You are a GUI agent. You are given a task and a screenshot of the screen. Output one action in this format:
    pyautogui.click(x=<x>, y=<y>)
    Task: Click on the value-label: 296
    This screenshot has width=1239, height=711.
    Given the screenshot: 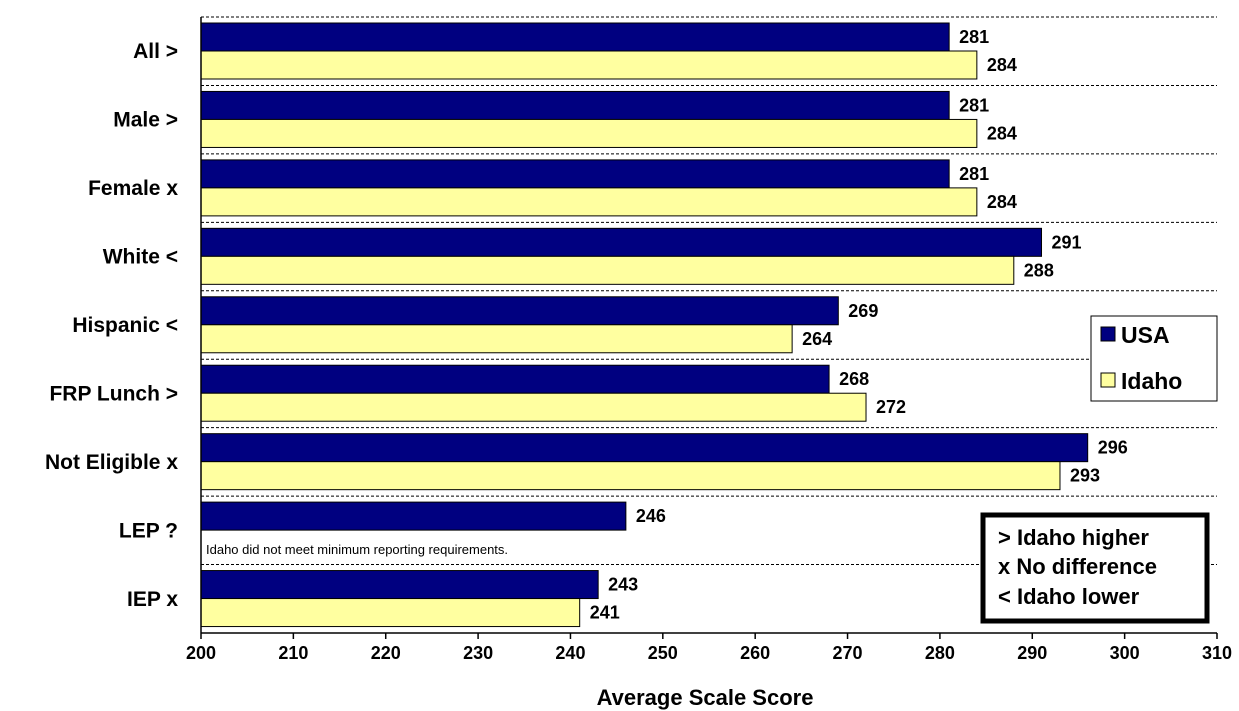 What is the action you would take?
    pyautogui.click(x=1113, y=448)
    